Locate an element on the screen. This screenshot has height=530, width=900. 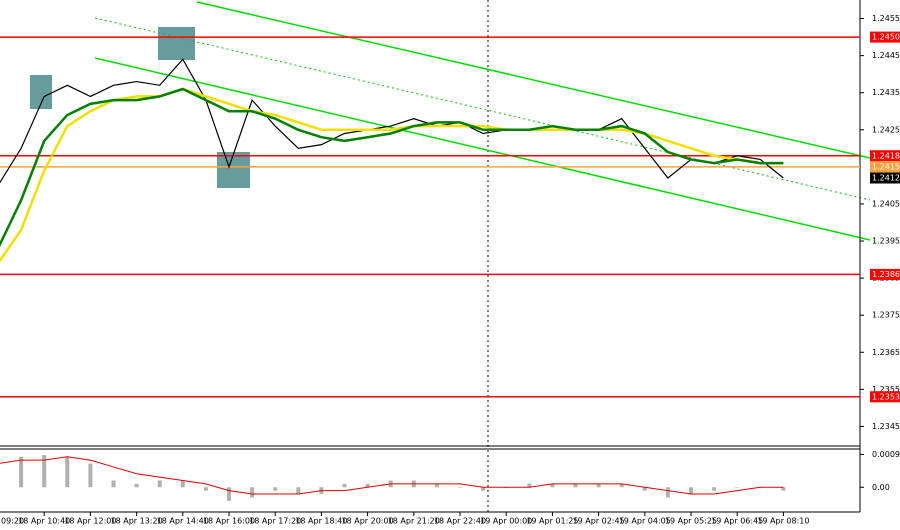
y-tick-label: 1.2445 is located at coordinates (886, 55).